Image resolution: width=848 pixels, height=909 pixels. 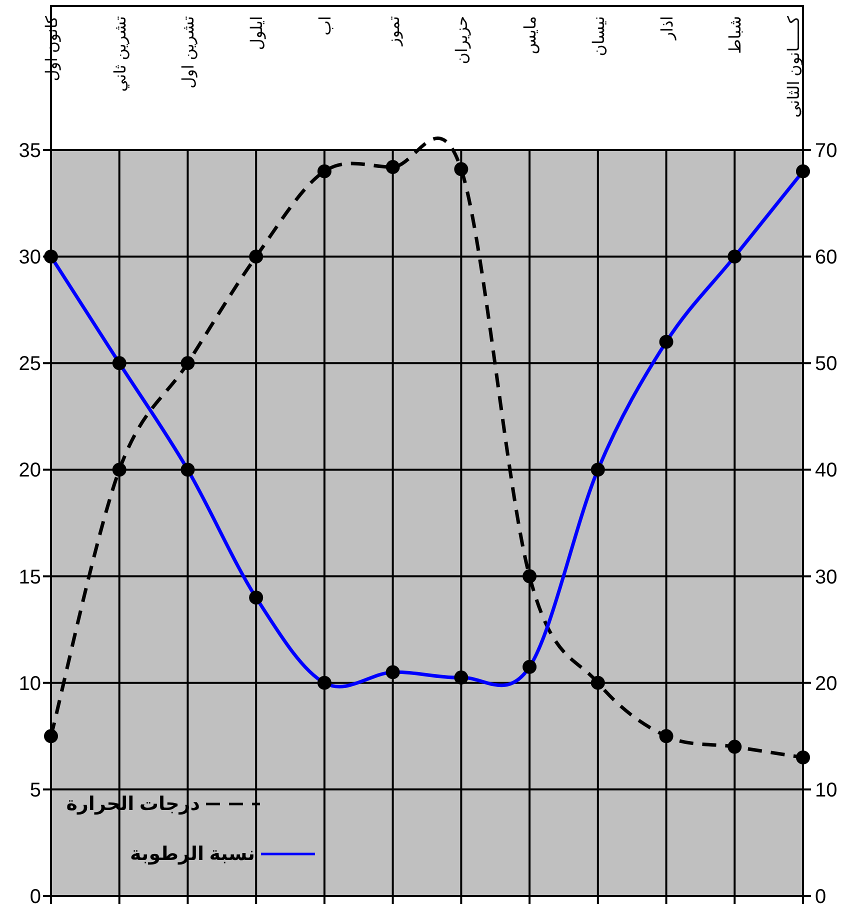 I want to click on x-tick-label: مايس, so click(x=531, y=35).